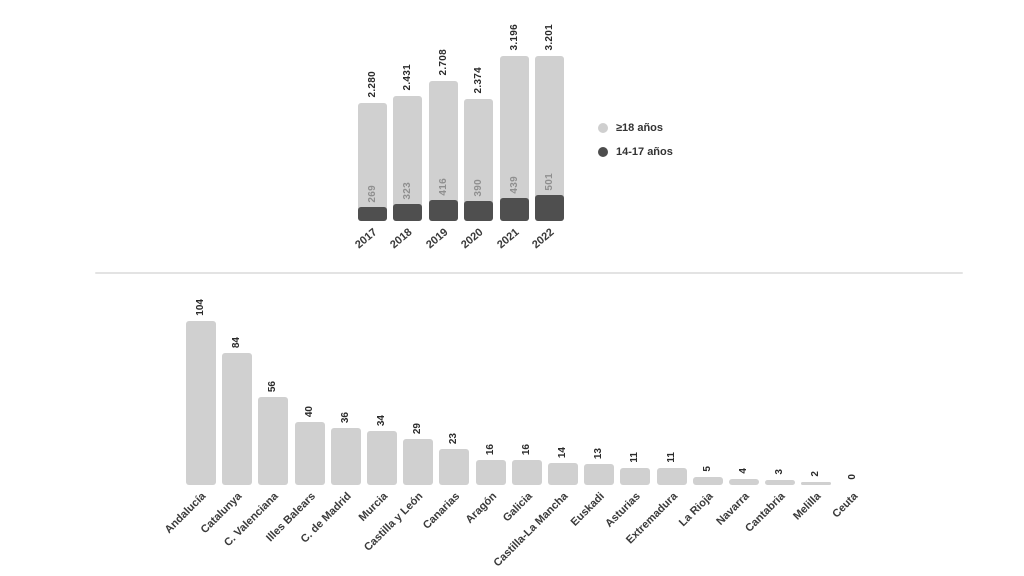 This screenshot has width=1024, height=576. I want to click on segment-value-label: 269, so click(372, 194).